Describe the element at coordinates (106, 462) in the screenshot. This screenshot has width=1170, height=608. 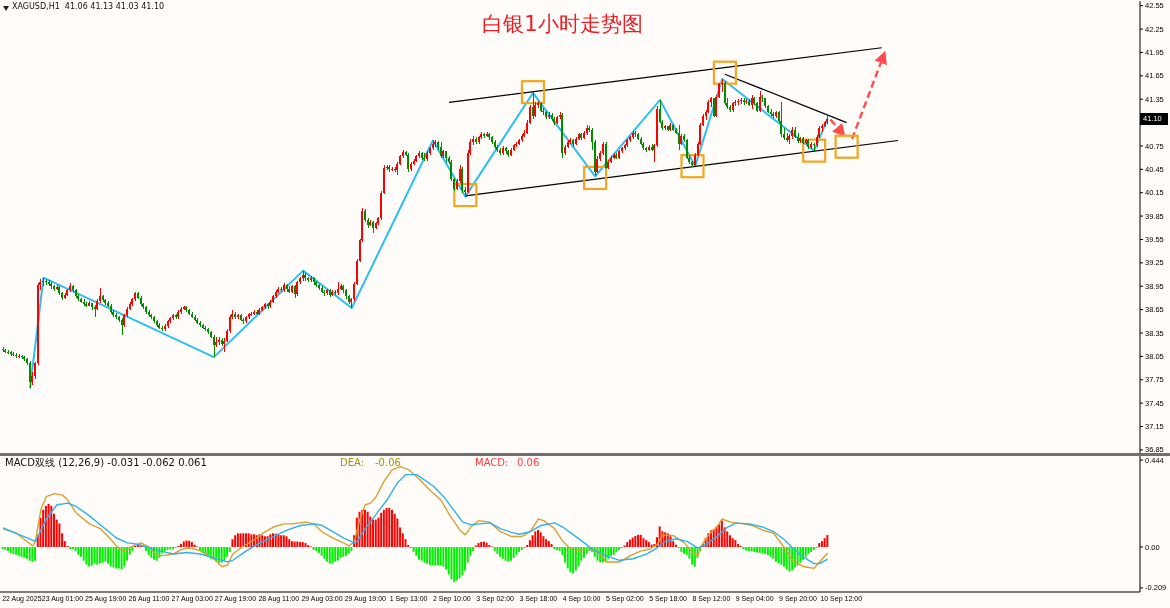
I see `annotation: MACD双线 (12,26,9) -0.031 -0.062 0.061` at that location.